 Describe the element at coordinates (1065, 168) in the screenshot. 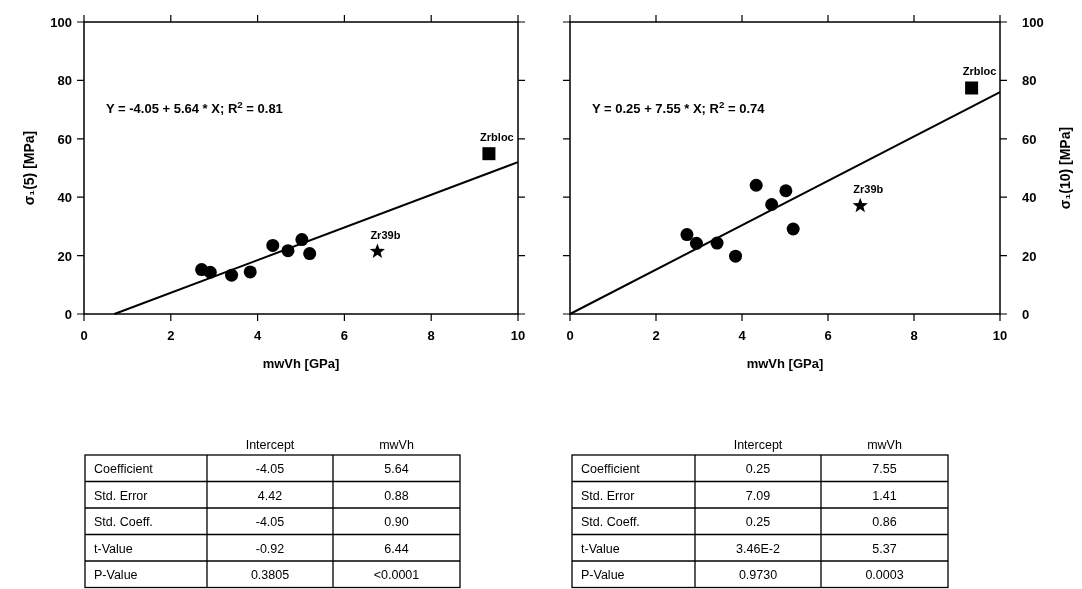

I see `y2-axis-title: σ₁(10) [MPa]` at that location.